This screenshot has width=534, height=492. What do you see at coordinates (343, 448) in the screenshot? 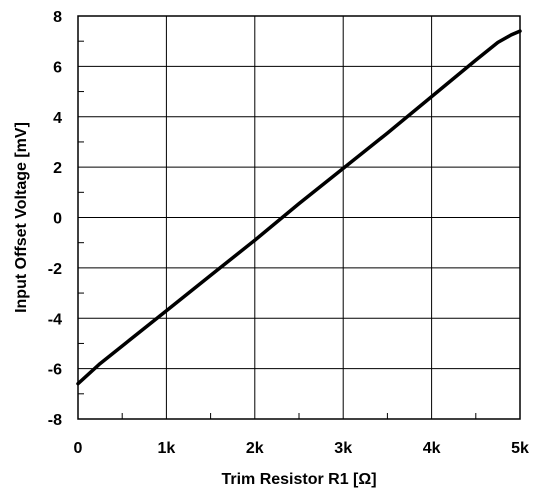
I see `x-tick-label-3: 3k` at bounding box center [343, 448].